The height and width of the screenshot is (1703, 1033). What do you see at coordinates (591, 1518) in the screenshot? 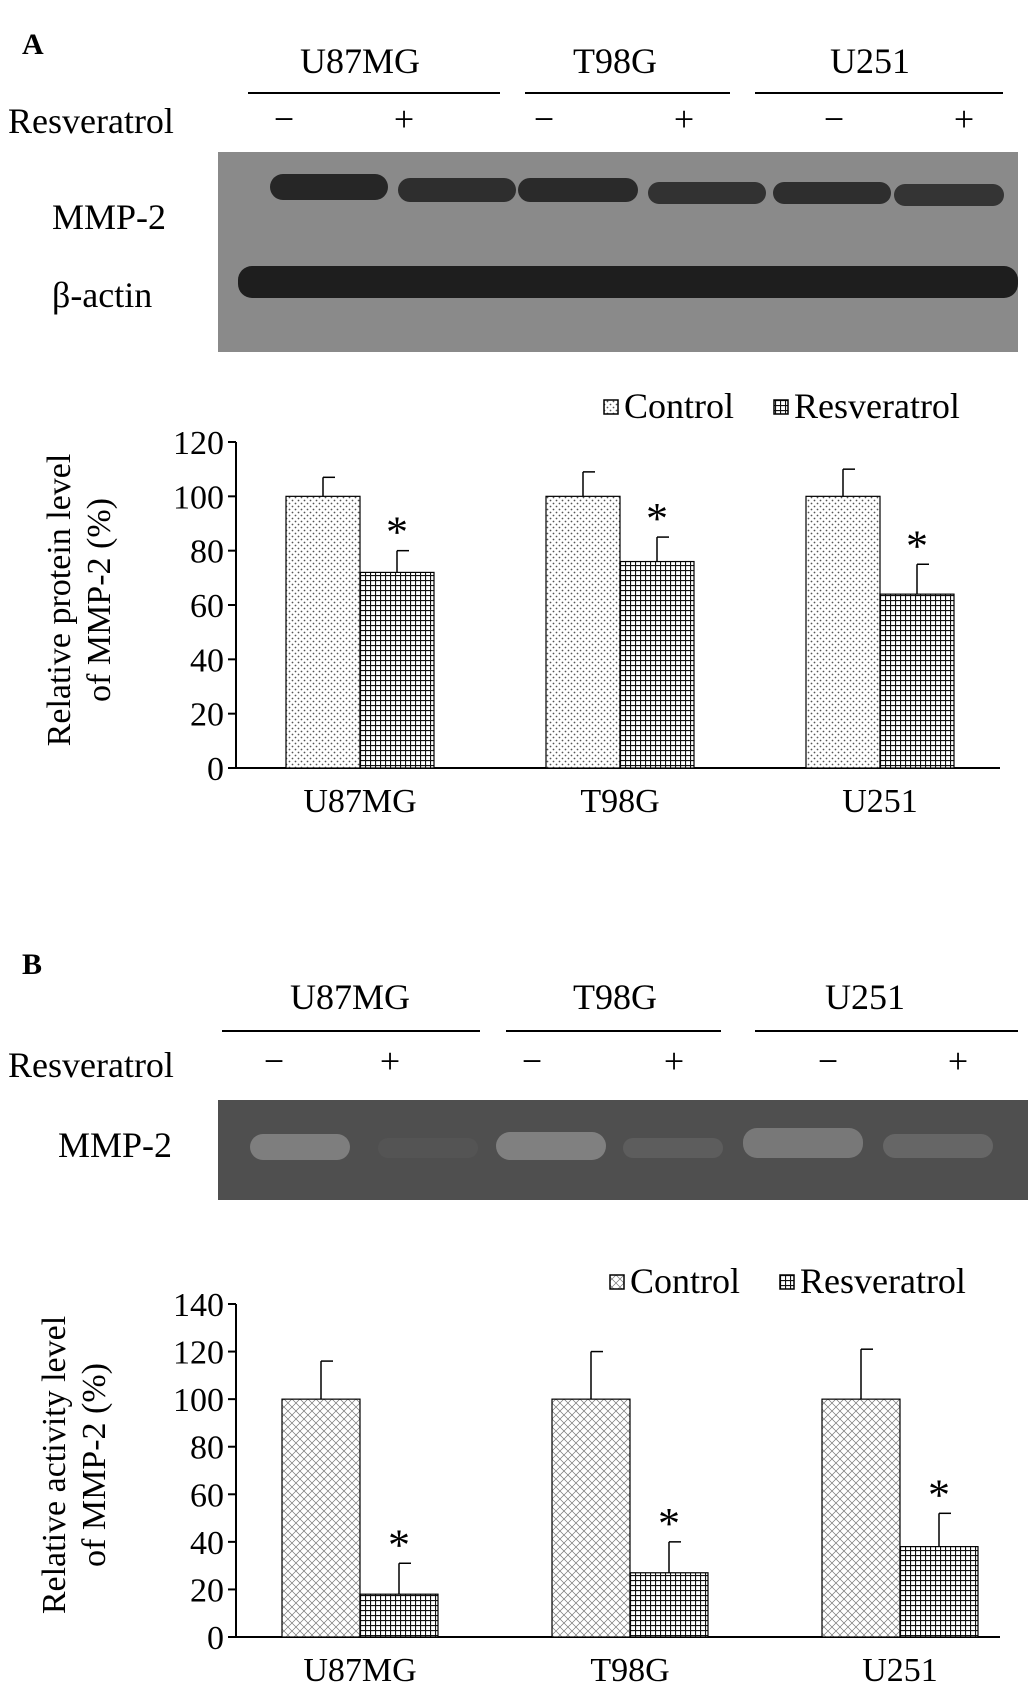
I see `chart-b-bar-control-t98g` at bounding box center [591, 1518].